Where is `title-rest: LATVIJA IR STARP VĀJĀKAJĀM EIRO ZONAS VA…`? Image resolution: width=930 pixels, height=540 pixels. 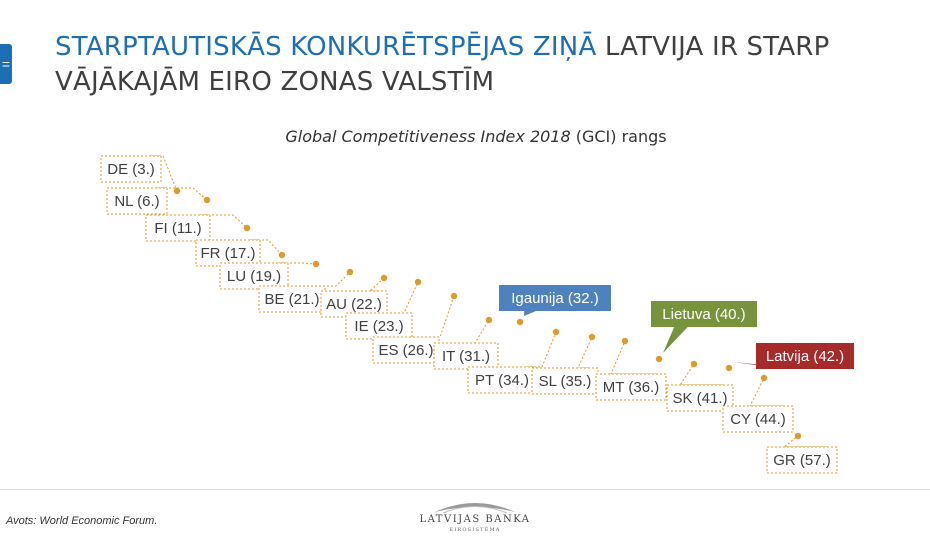 title-rest: LATVIJA IR STARP VĀJĀKAJĀM EIRO ZONAS VA… is located at coordinates (442, 64).